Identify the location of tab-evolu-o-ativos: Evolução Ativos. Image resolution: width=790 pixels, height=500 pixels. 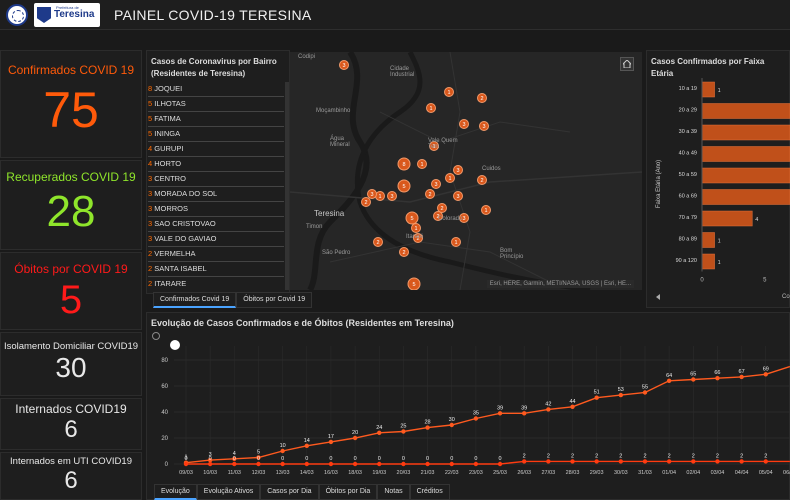
(228, 492).